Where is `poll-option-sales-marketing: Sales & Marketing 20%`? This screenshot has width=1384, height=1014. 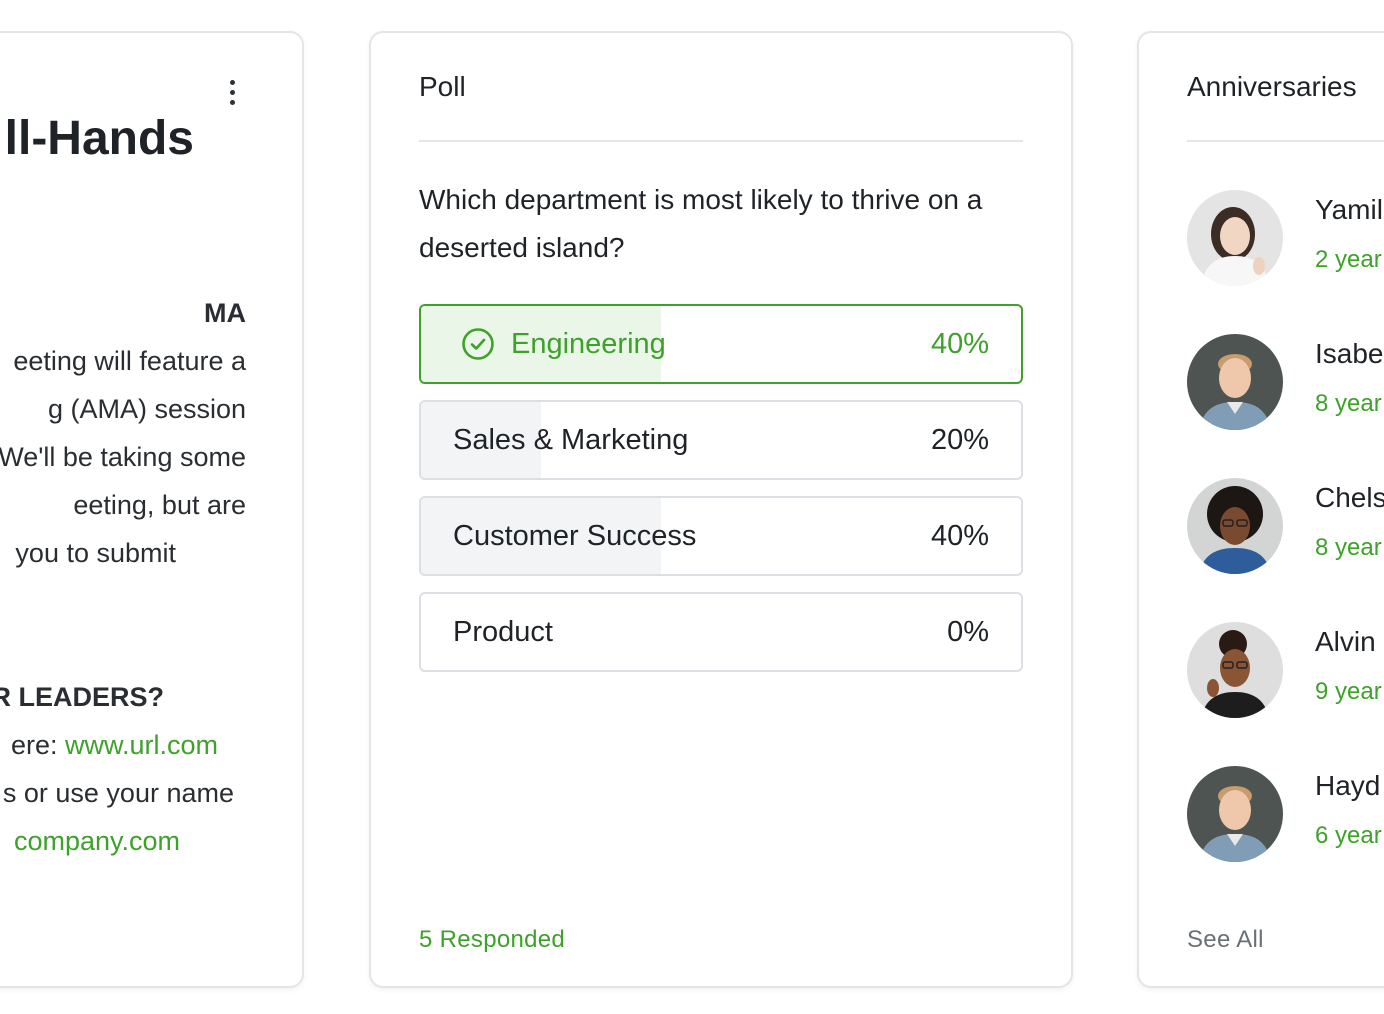
poll-option-sales-marketing: Sales & Marketing 20% is located at coordinates (721, 440).